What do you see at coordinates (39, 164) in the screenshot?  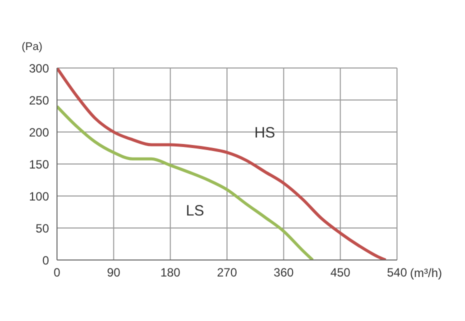 I see `y-tick-label: 150` at bounding box center [39, 164].